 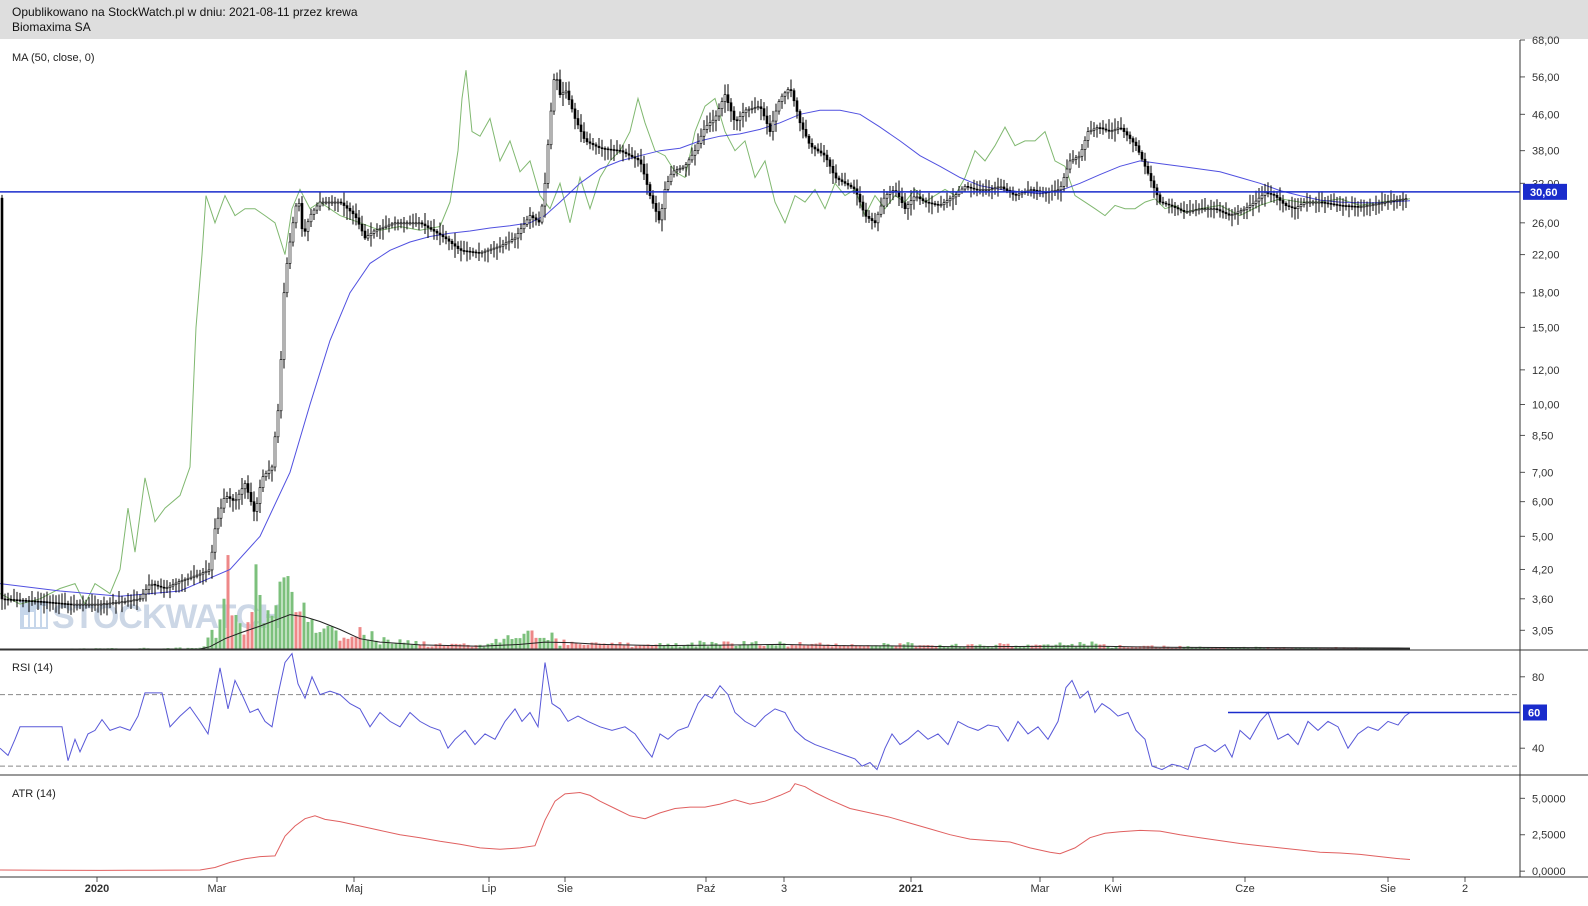 I want to click on price-tick-label: 8,50, so click(x=1542, y=436).